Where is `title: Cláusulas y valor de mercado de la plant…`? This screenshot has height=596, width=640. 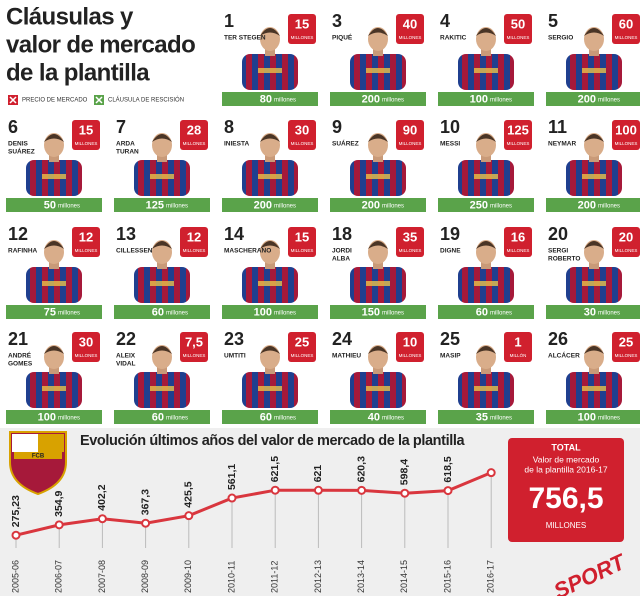
title: Cláusulas y valor de mercado de la plant… is located at coordinates (101, 44).